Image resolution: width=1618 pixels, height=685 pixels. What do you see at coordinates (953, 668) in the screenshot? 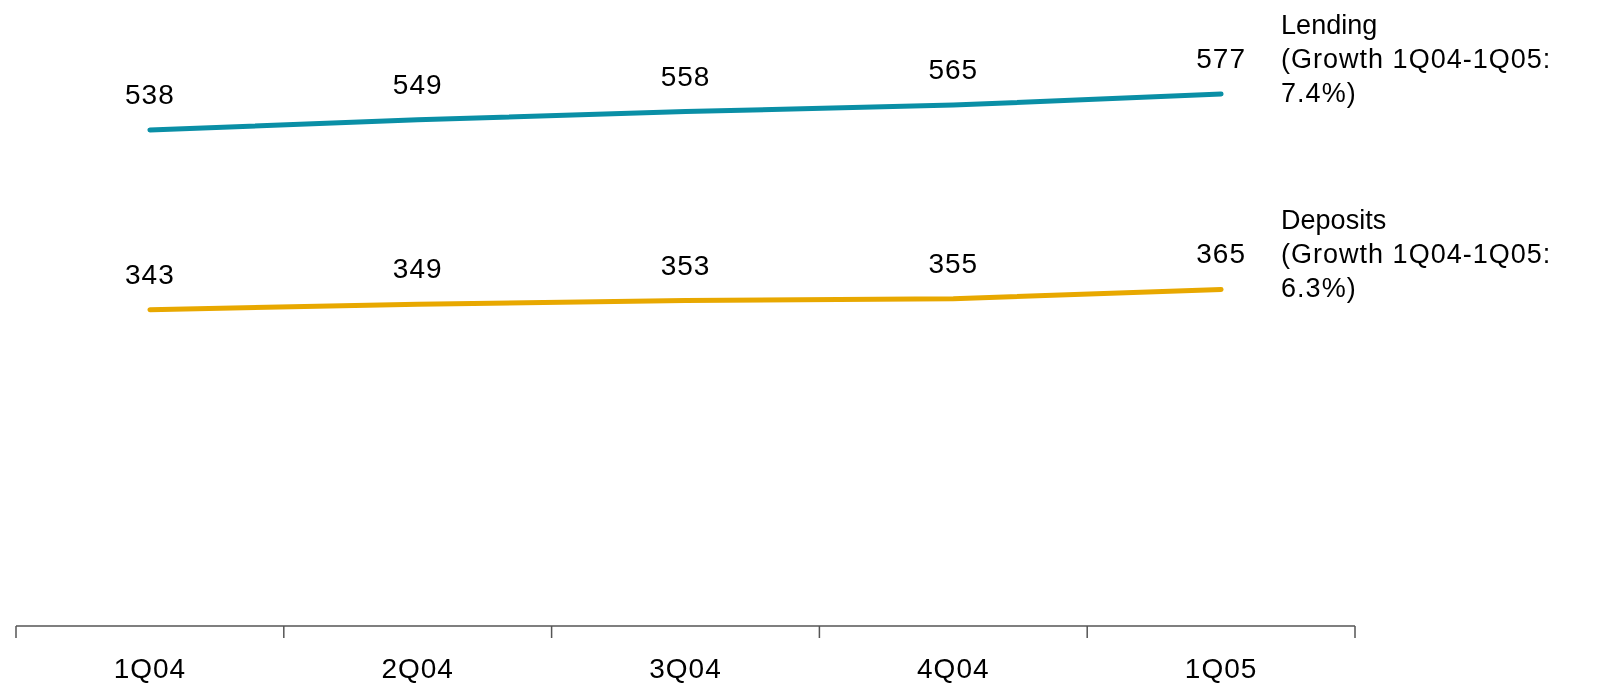
I see `x-tick-label: 4Q04` at bounding box center [953, 668].